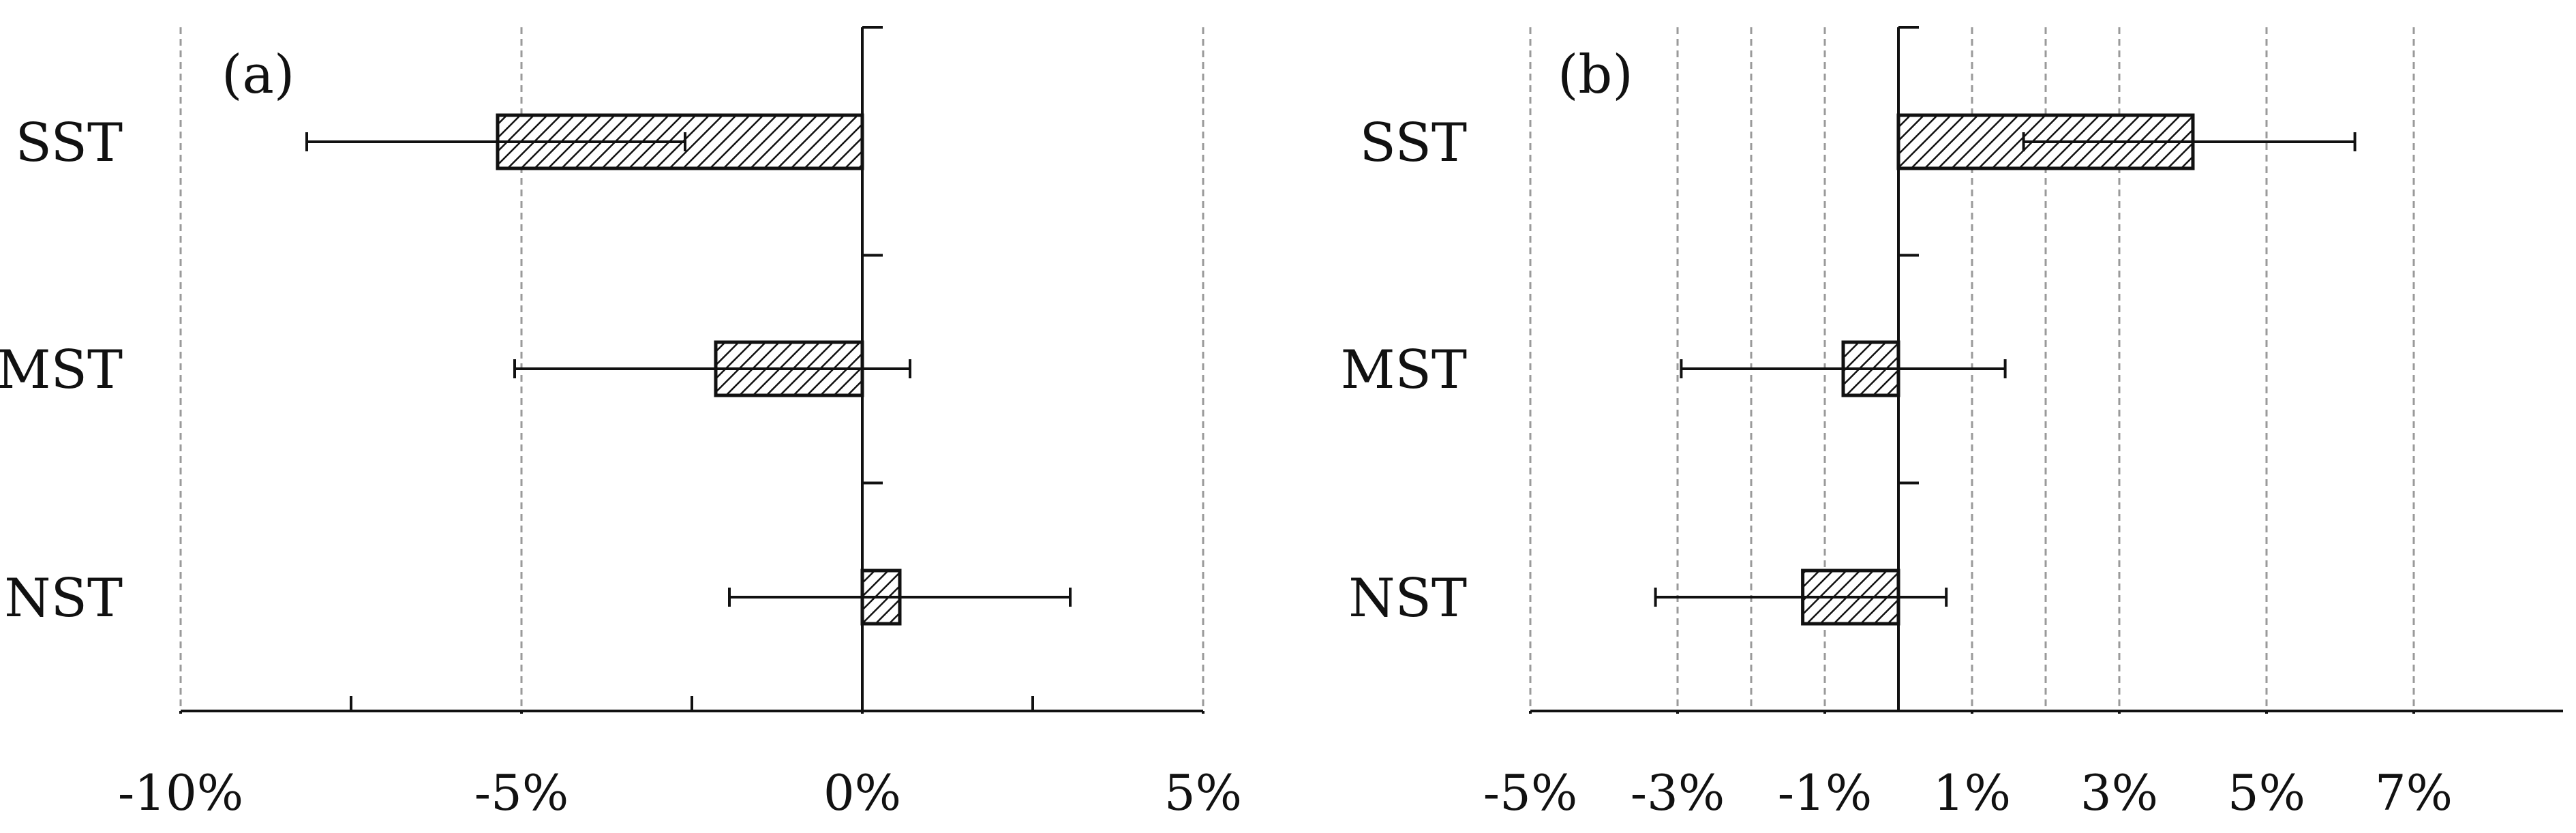 Image resolution: width=2576 pixels, height=833 pixels. Describe the element at coordinates (180, 792) in the screenshot. I see `x-tick-label: -10%` at that location.